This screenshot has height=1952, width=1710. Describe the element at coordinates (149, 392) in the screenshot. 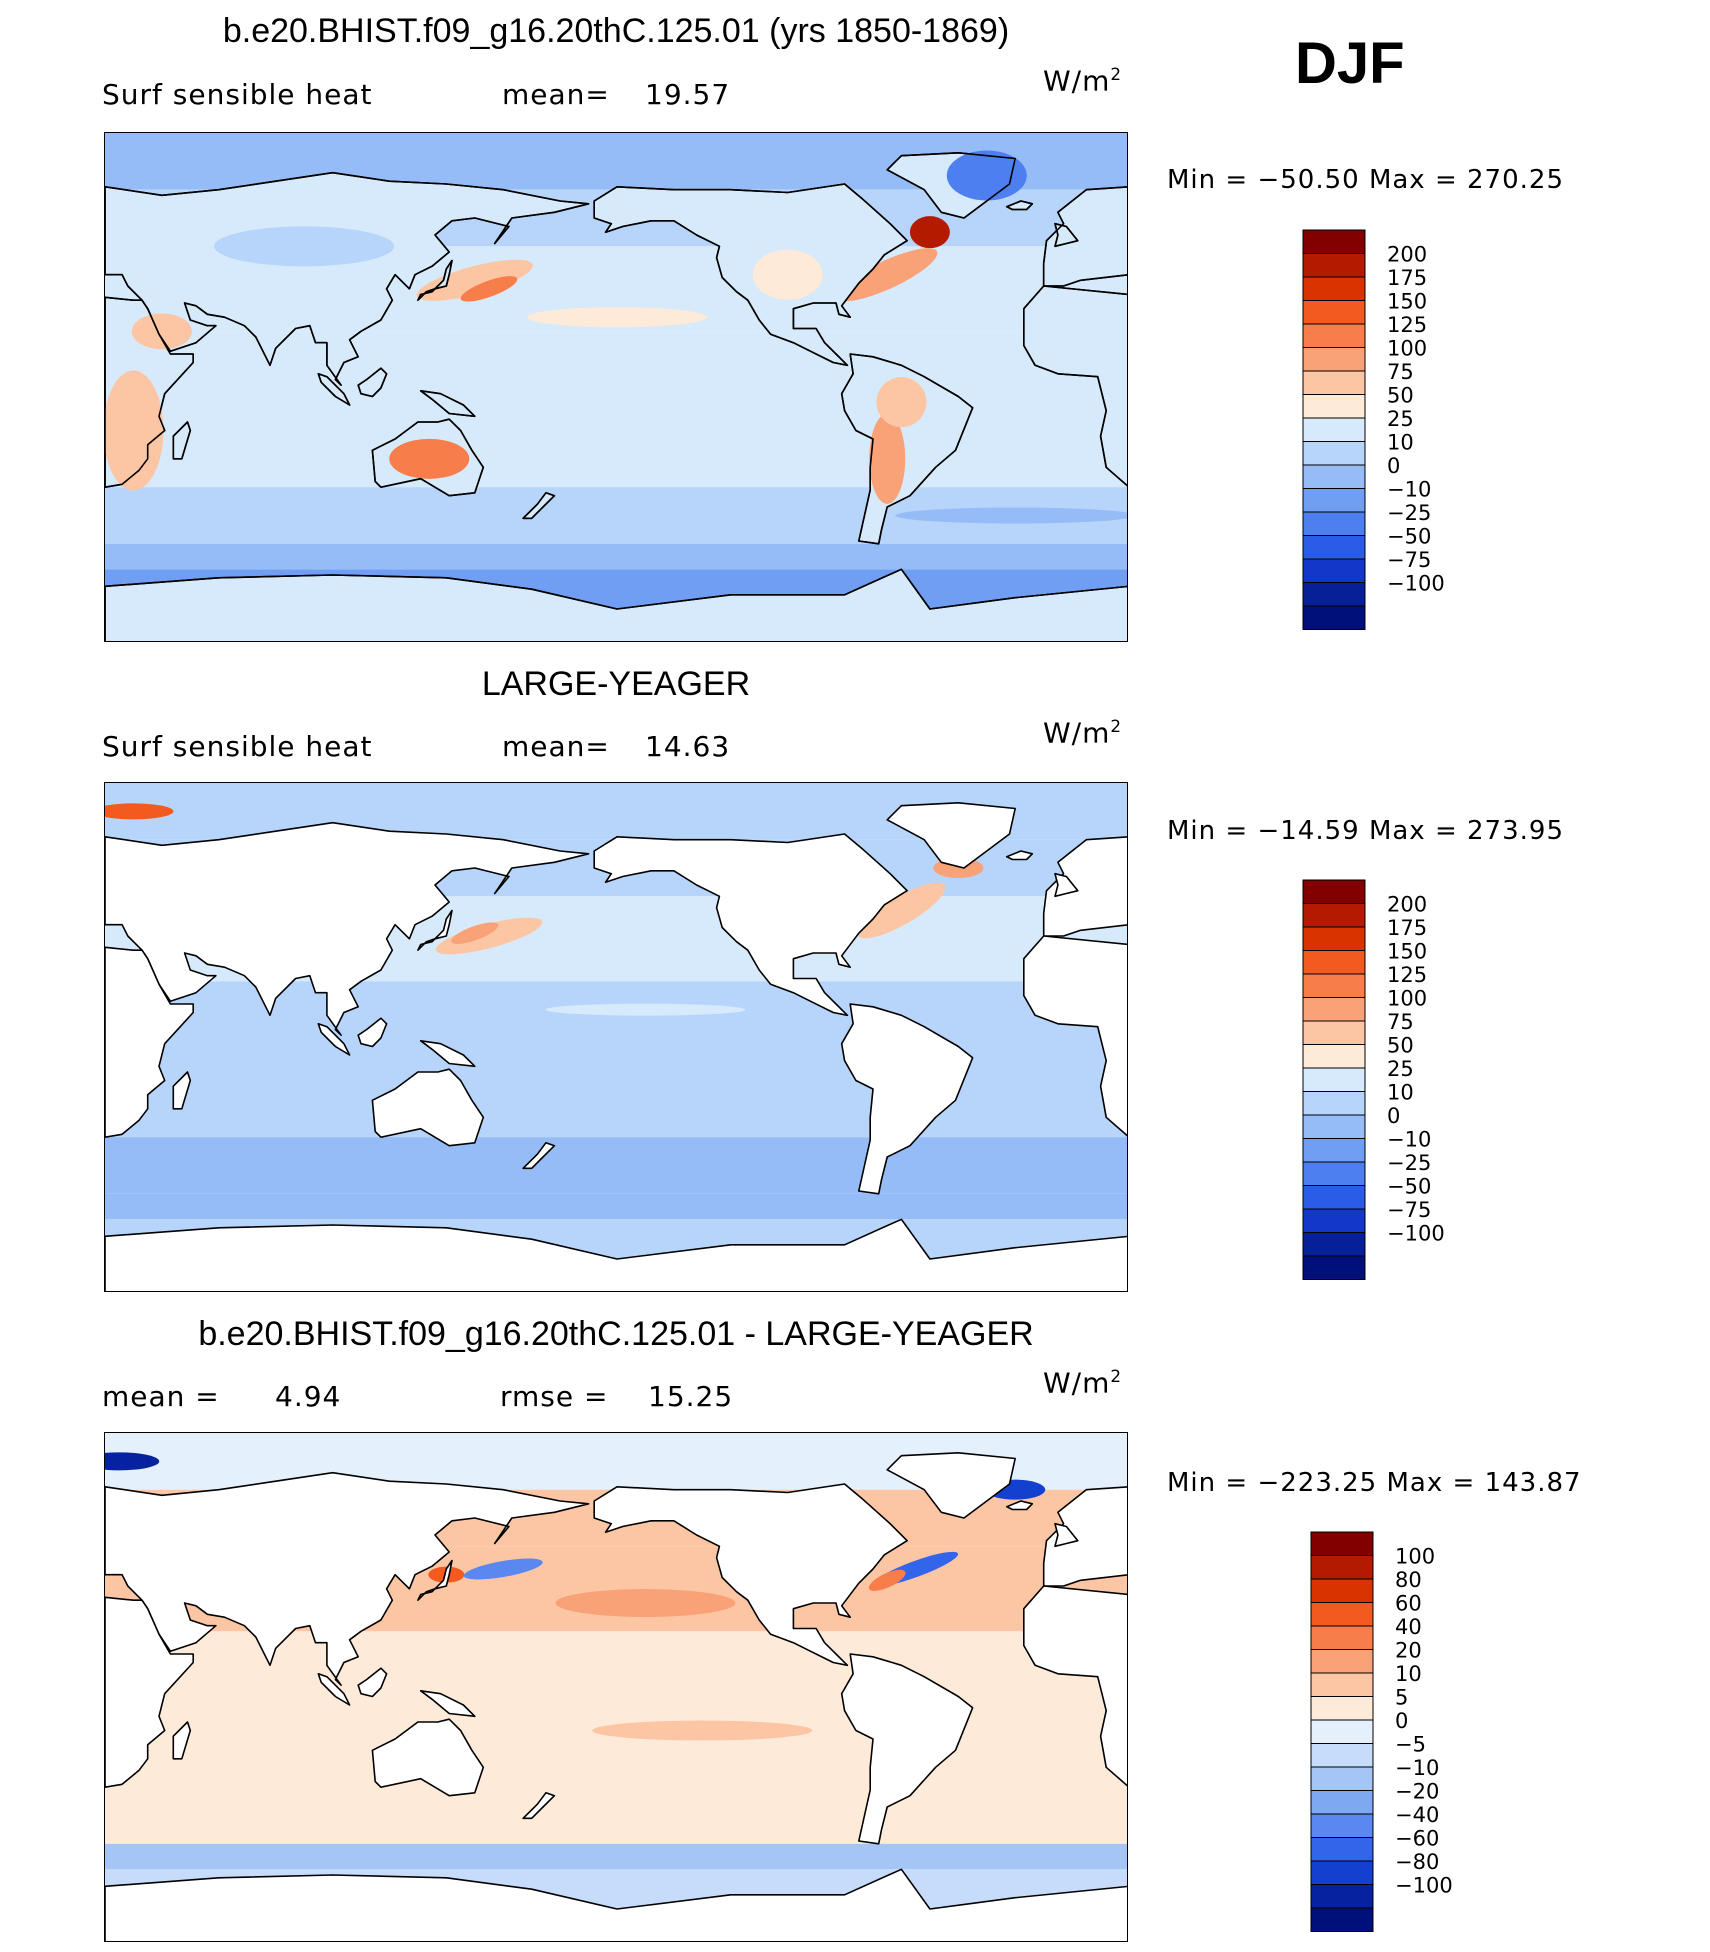

I see `coastline-outline-africaE` at that location.